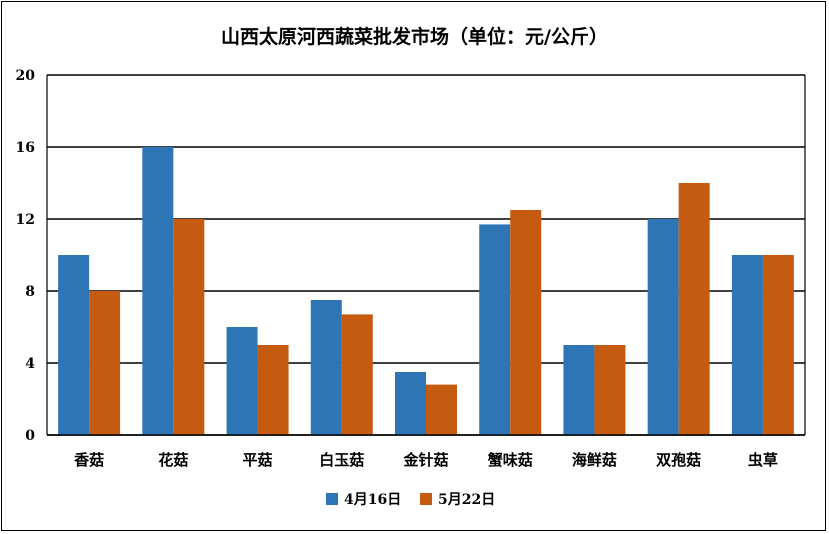  What do you see at coordinates (341, 460) in the screenshot?
I see `x-tick-label: 白玉菇` at bounding box center [341, 460].